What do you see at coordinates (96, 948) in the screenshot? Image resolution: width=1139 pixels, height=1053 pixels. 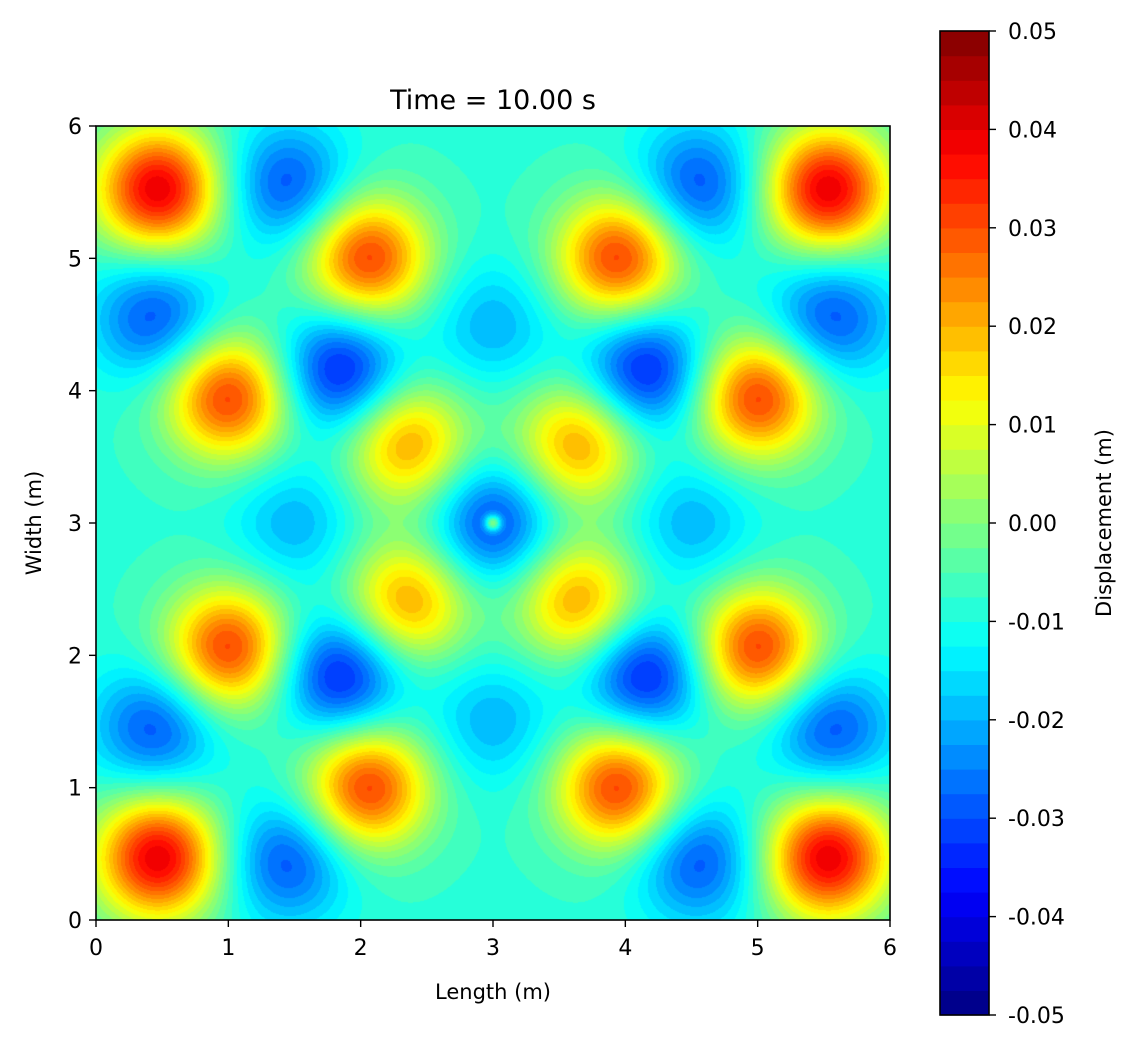 I see `x-tick-label: 0` at bounding box center [96, 948].